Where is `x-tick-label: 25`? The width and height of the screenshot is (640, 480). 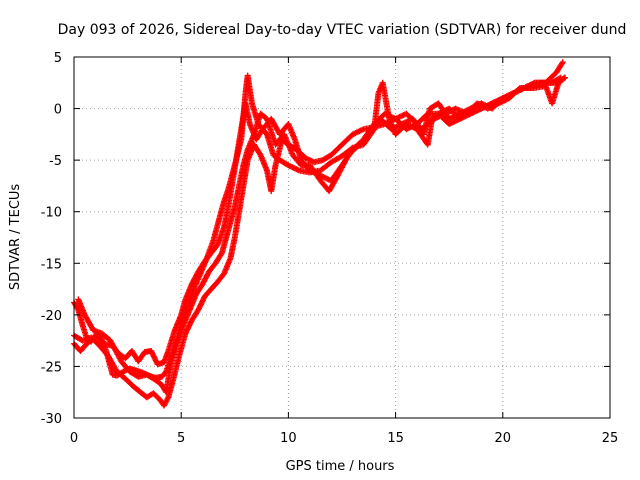 x-tick-label: 25 is located at coordinates (610, 438).